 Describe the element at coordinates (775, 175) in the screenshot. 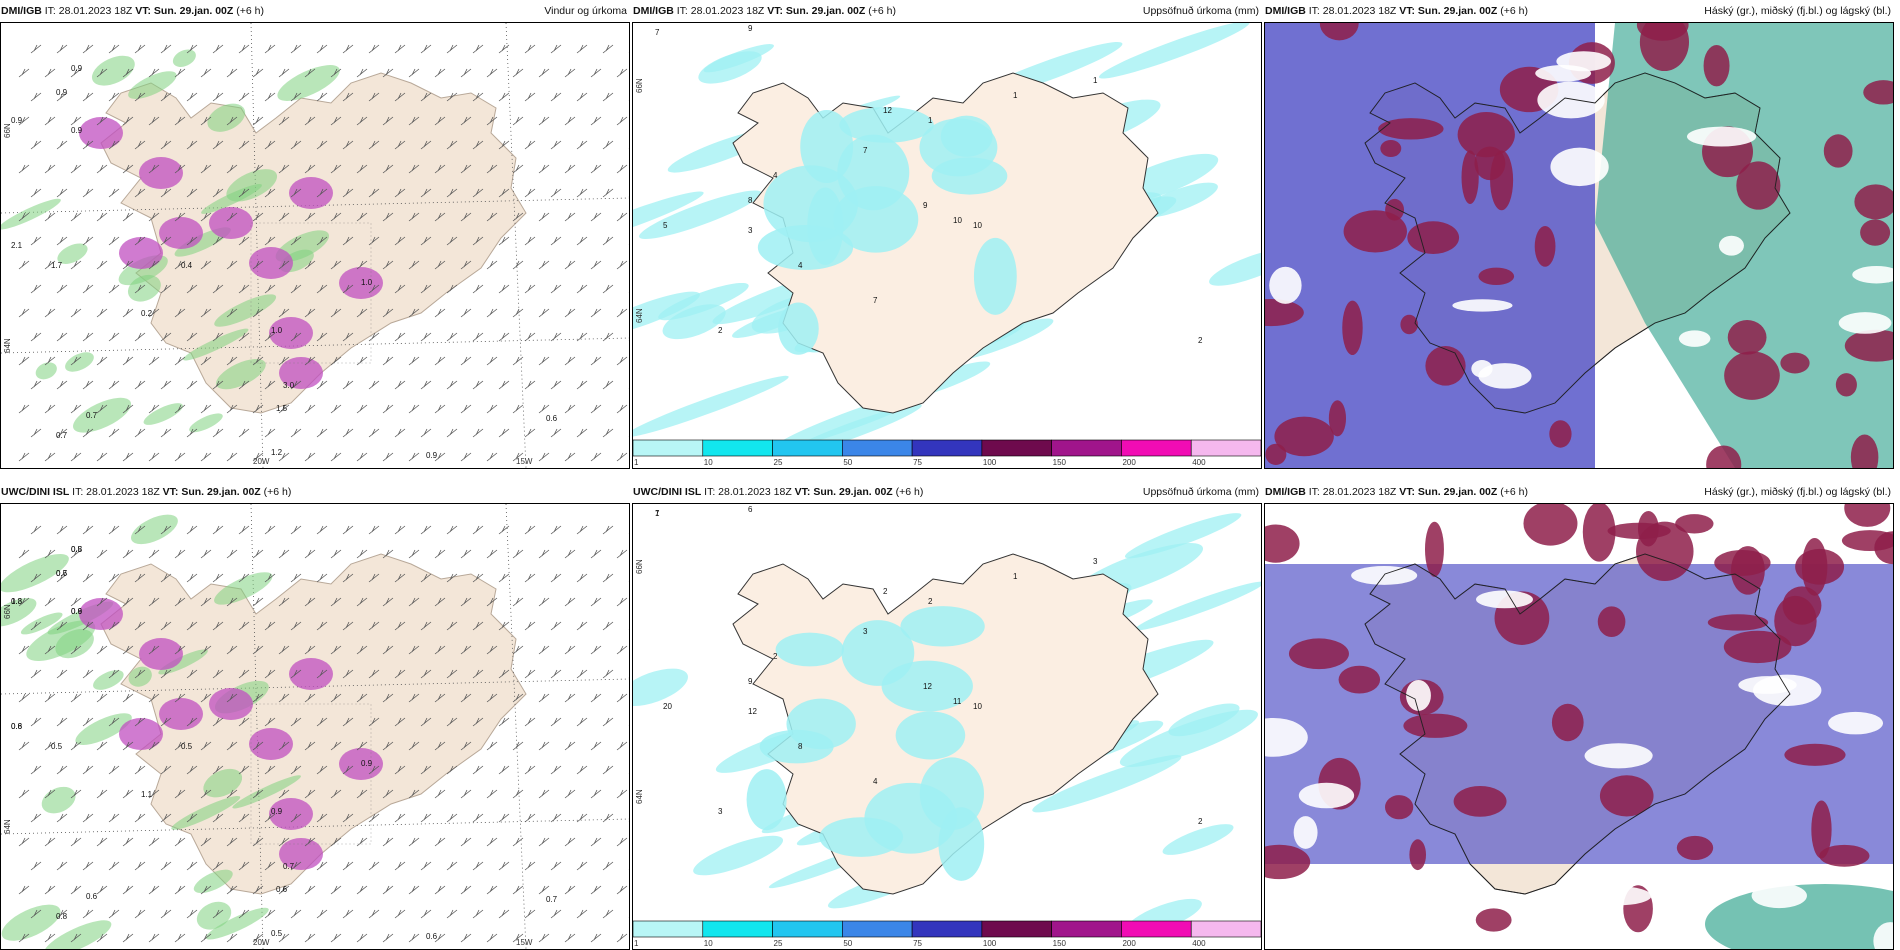

I see `value-label: 4` at that location.